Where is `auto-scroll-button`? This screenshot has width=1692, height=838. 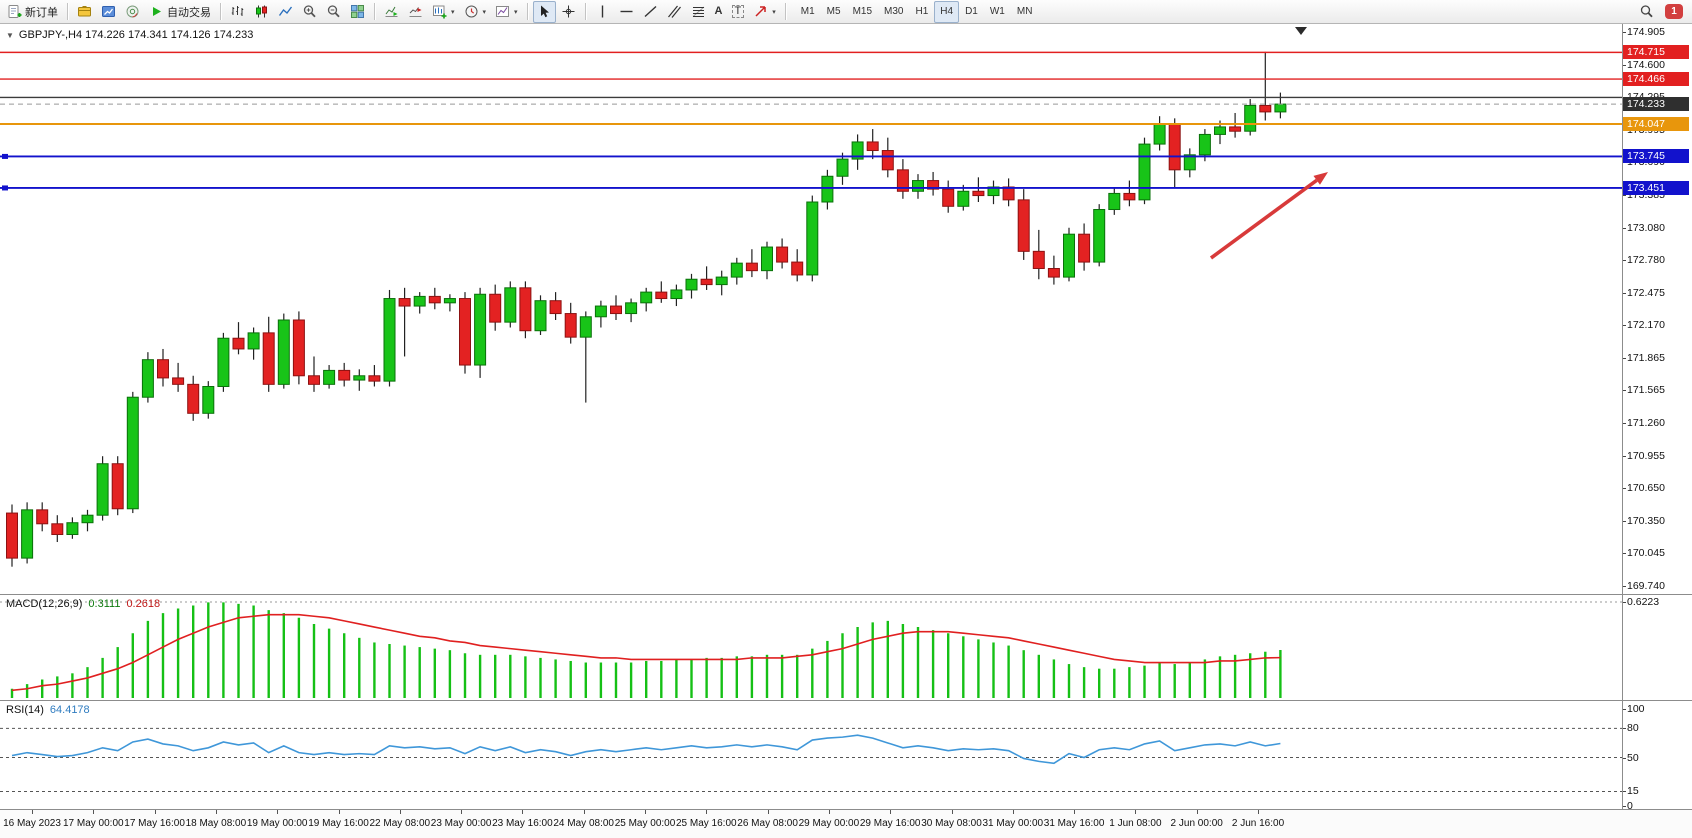
auto-scroll-button is located at coordinates (391, 12).